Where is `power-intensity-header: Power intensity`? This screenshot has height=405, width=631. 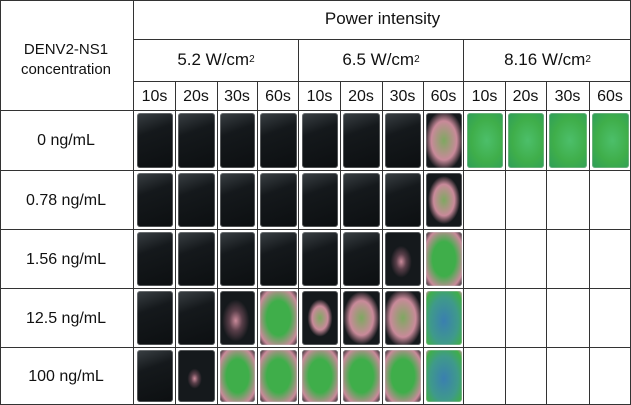 power-intensity-header: Power intensity is located at coordinates (382, 18).